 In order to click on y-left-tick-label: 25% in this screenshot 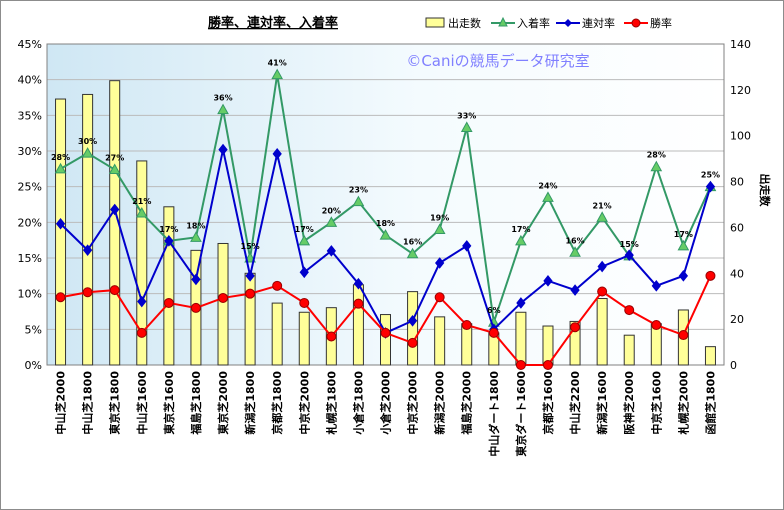, I will do `click(30, 187)`.